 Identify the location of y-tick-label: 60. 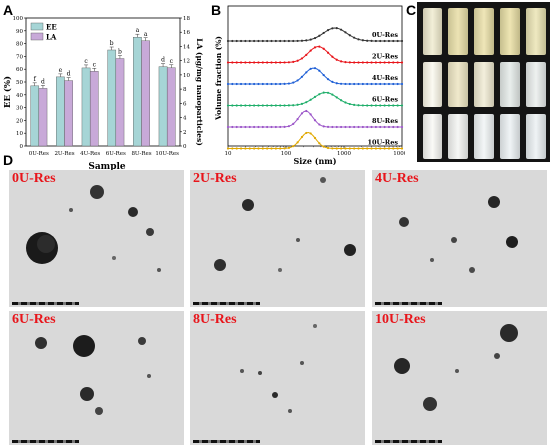
(19, 70).